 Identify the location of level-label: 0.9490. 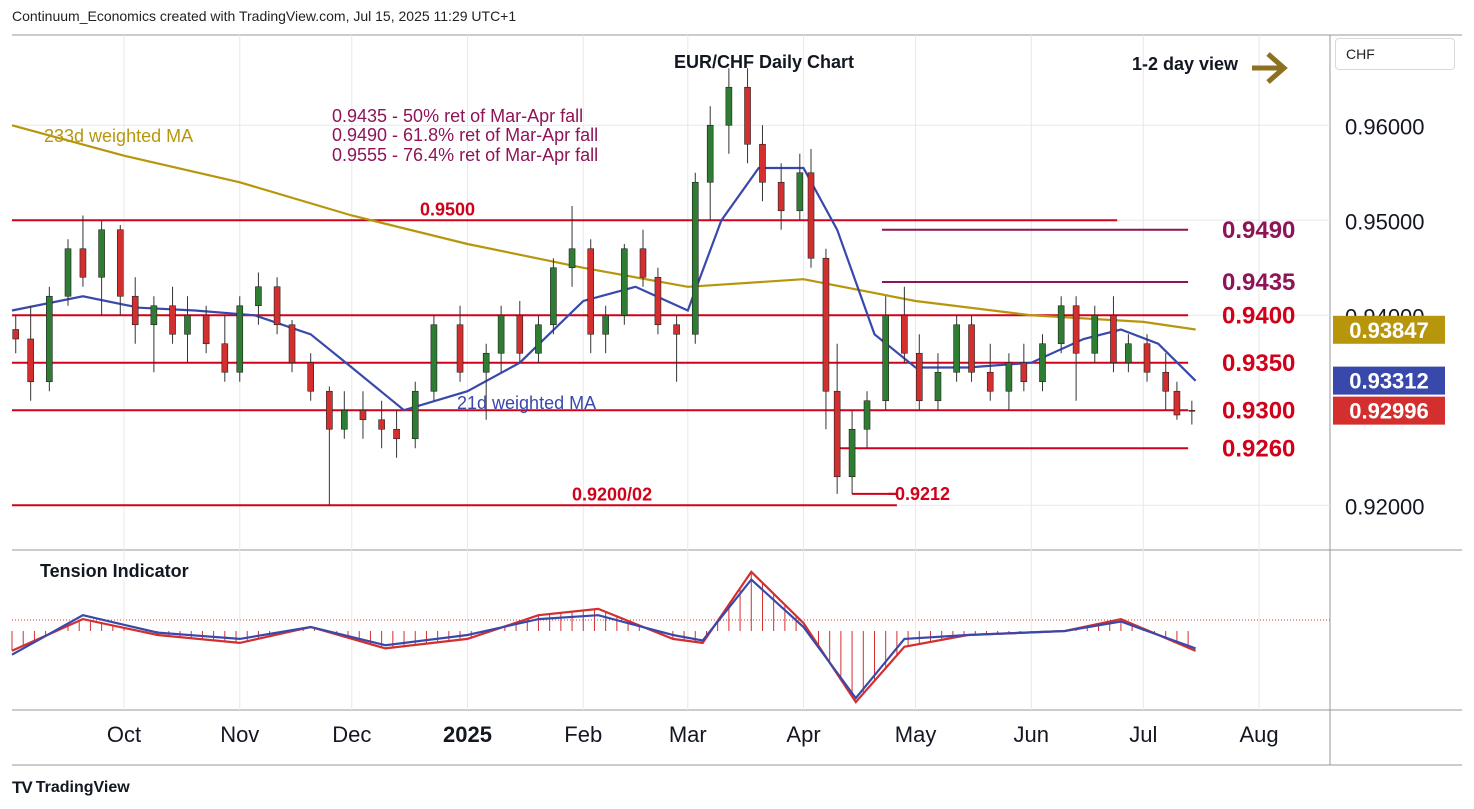
(1258, 230).